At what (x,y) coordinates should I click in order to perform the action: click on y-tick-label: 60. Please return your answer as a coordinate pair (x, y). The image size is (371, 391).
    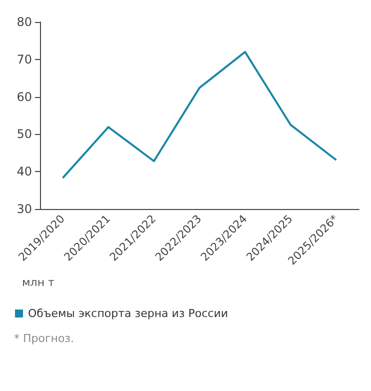
    Looking at the image, I should click on (24, 97).